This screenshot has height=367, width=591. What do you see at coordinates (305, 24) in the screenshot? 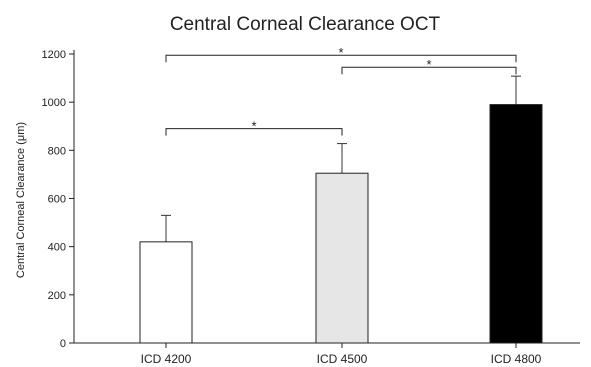
I see `chart-title: Central Corneal Clearance OCT` at bounding box center [305, 24].